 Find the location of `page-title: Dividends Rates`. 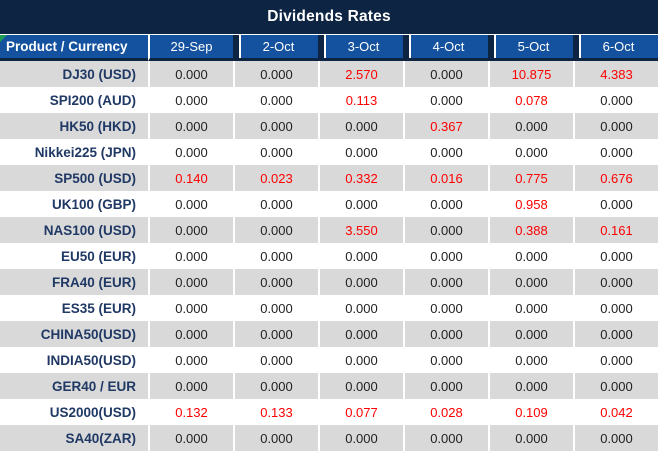

page-title: Dividends Rates is located at coordinates (329, 16).